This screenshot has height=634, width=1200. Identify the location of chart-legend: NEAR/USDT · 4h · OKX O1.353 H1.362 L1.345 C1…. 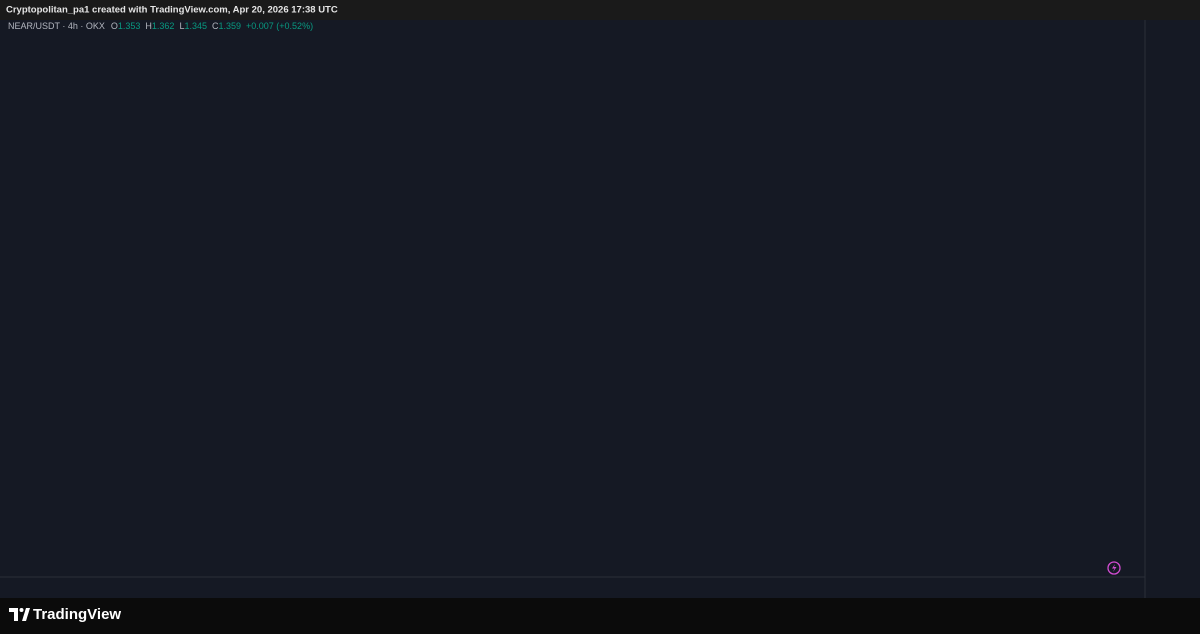
(160, 26).